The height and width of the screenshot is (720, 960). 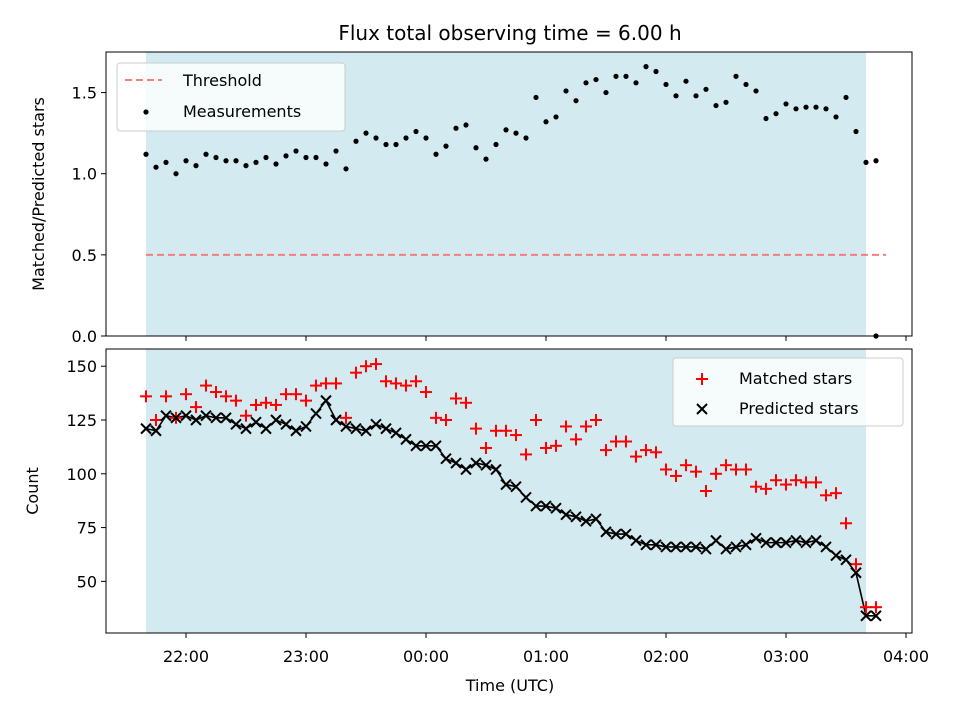 What do you see at coordinates (222, 80) in the screenshot?
I see `legend-threshold-label: Threshold` at bounding box center [222, 80].